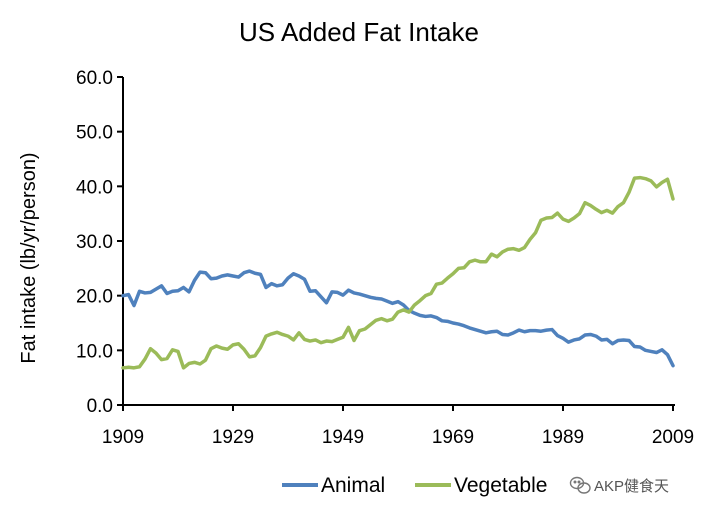  I want to click on x-tick-label: 1969, so click(453, 437).